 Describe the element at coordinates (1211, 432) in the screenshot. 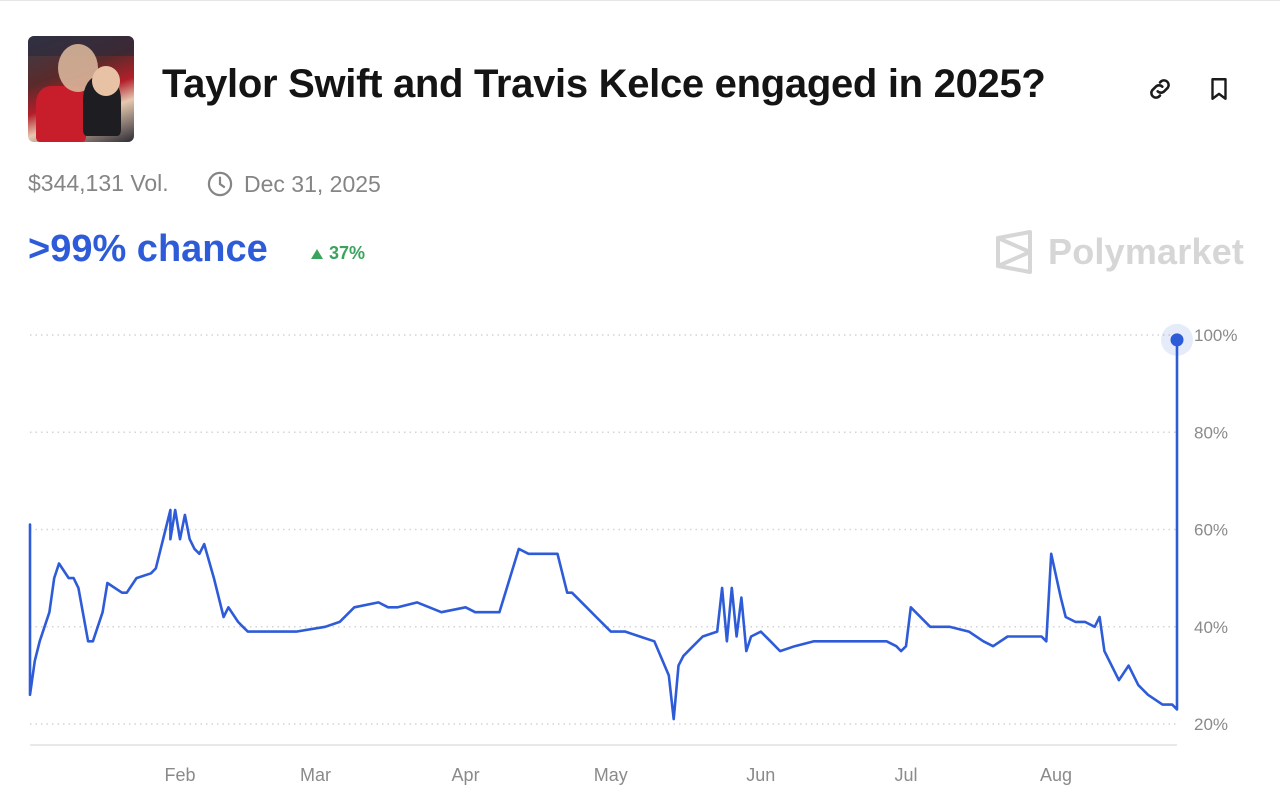

I see `y-tick-label: 80%` at that location.